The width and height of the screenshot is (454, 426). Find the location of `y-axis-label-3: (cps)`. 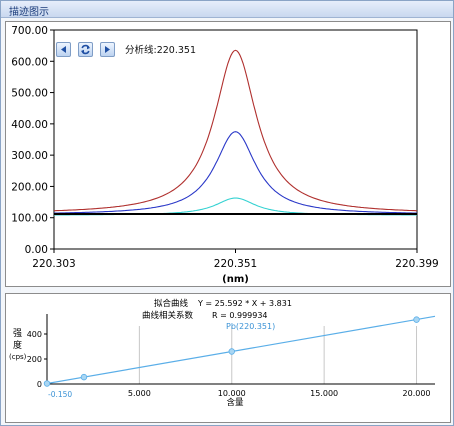

y-axis-label-3: (cps) is located at coordinates (18, 357).